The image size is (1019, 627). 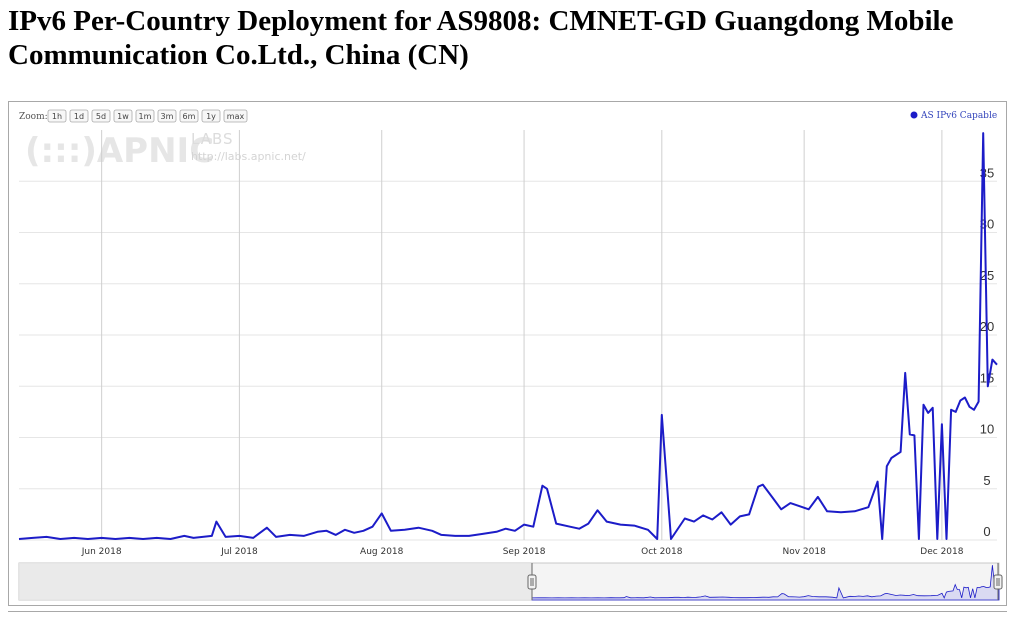 I want to click on zoom-button-label: 1h, so click(x=57, y=116).